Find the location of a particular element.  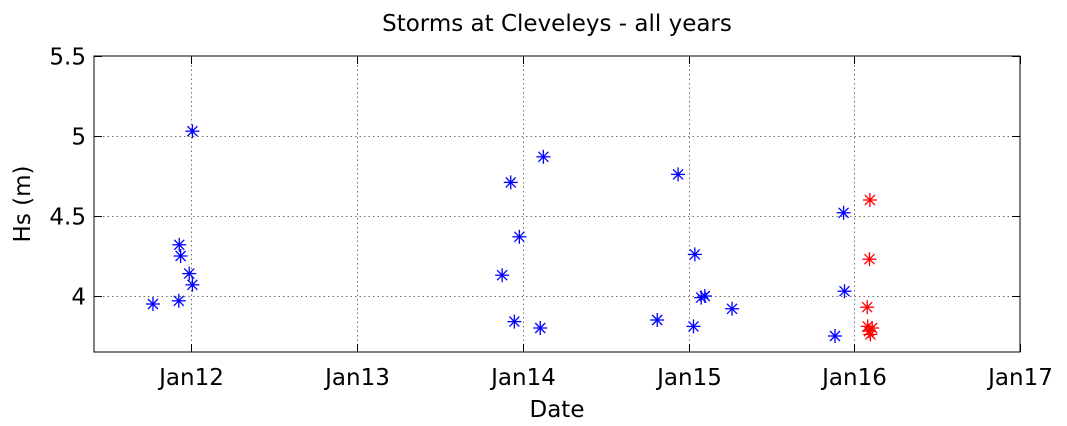

x-tick-label: Jan14 is located at coordinates (522, 378).